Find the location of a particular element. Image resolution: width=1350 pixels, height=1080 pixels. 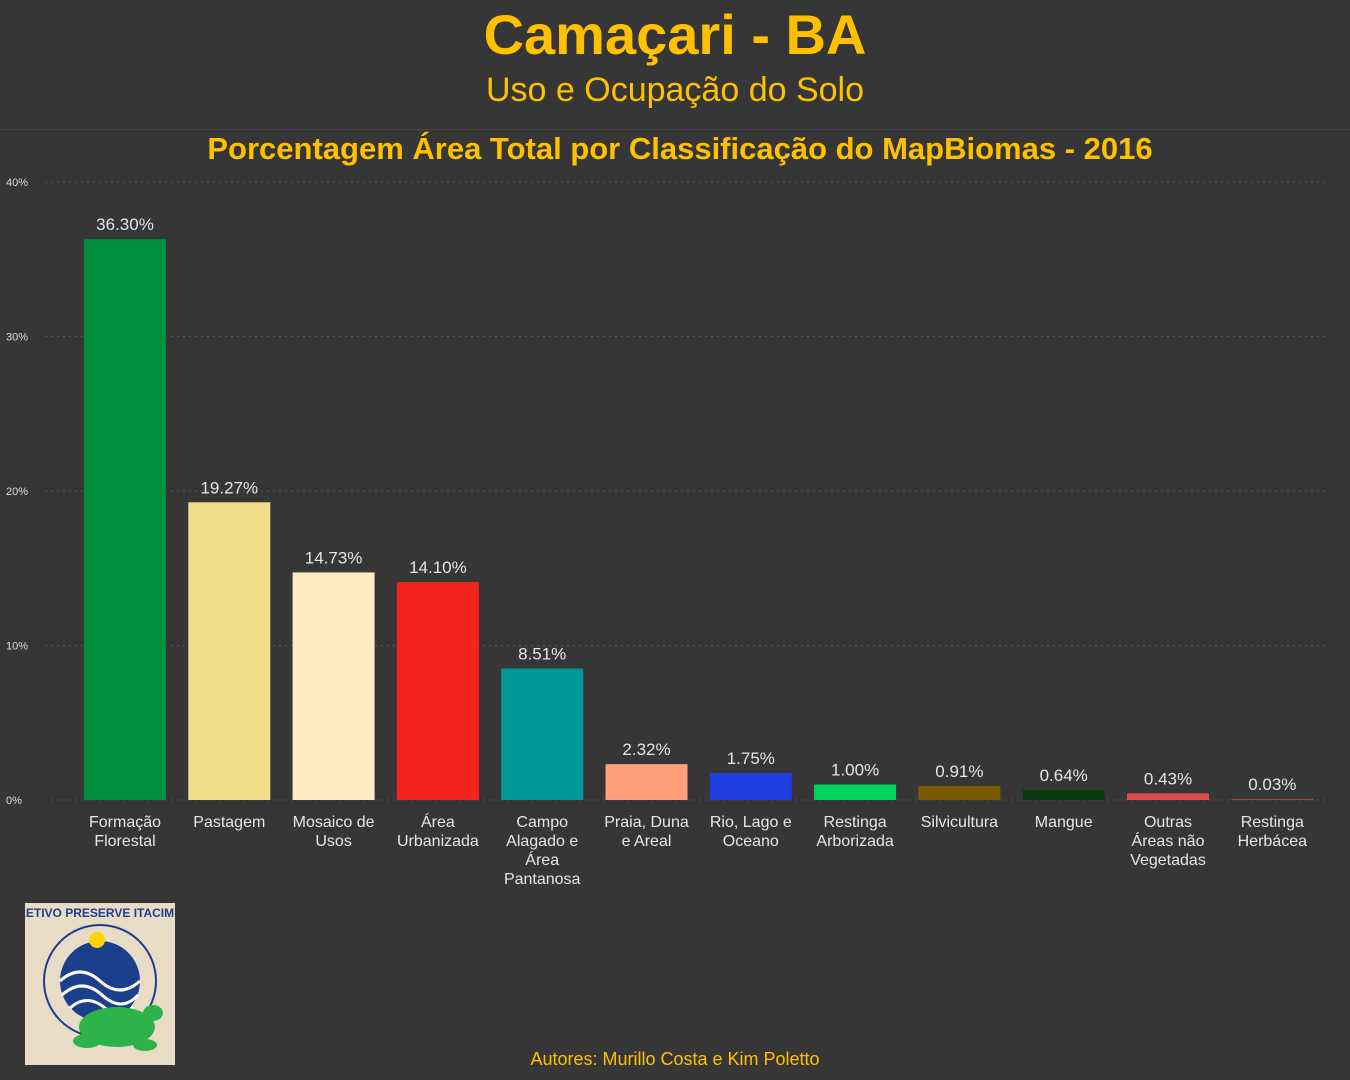

x-tick-label: Usos is located at coordinates (333, 841).